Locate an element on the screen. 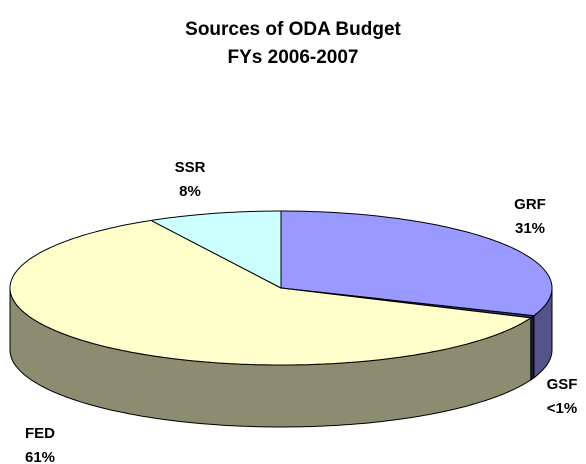 This screenshot has width=586, height=464. slice-value-label: 8% is located at coordinates (190, 191).